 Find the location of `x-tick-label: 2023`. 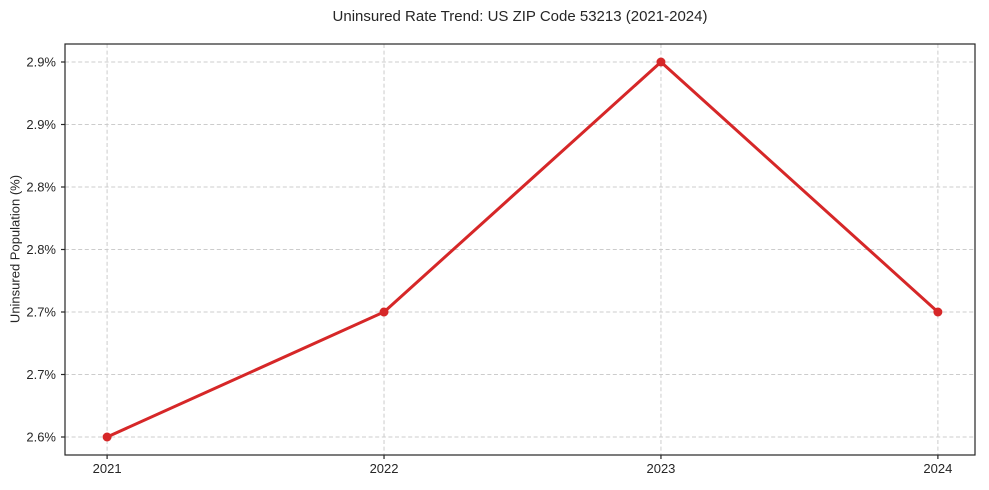

x-tick-label: 2023 is located at coordinates (660, 468).